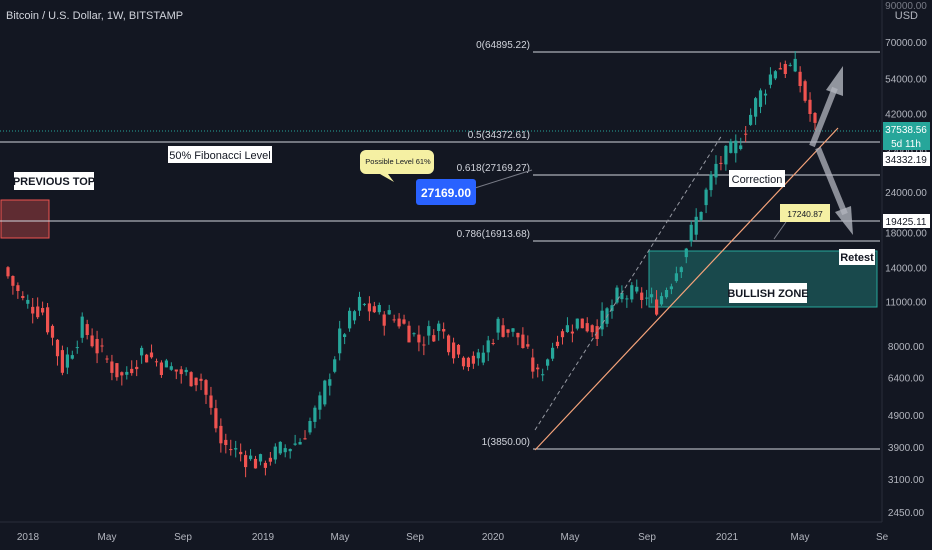 This screenshot has width=932, height=550. I want to click on blue-price-badge, so click(446, 192).